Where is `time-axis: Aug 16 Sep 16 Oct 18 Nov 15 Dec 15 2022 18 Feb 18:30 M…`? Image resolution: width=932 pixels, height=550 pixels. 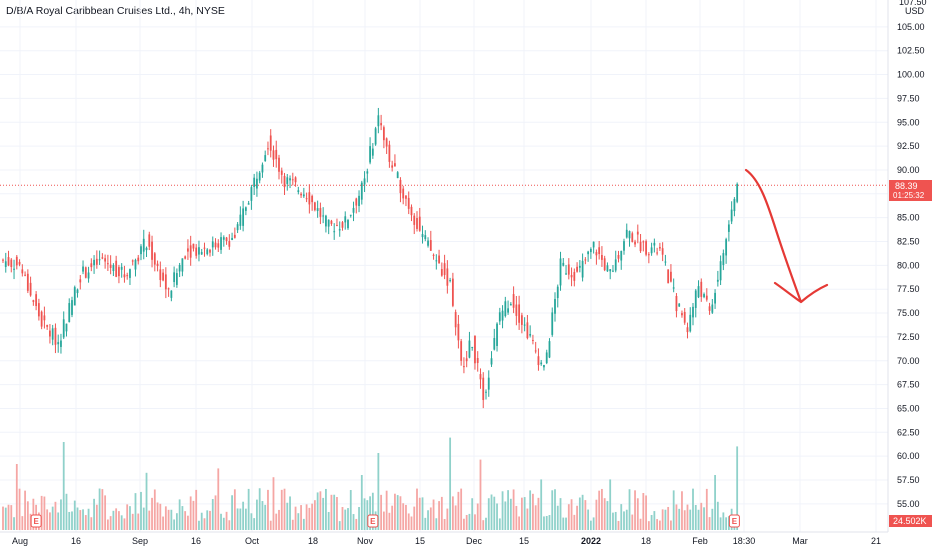 time-axis: Aug 16 Sep 16 Oct 18 Nov 15 Dec 15 2022 18 Feb 18:30 M… is located at coordinates (466, 540).